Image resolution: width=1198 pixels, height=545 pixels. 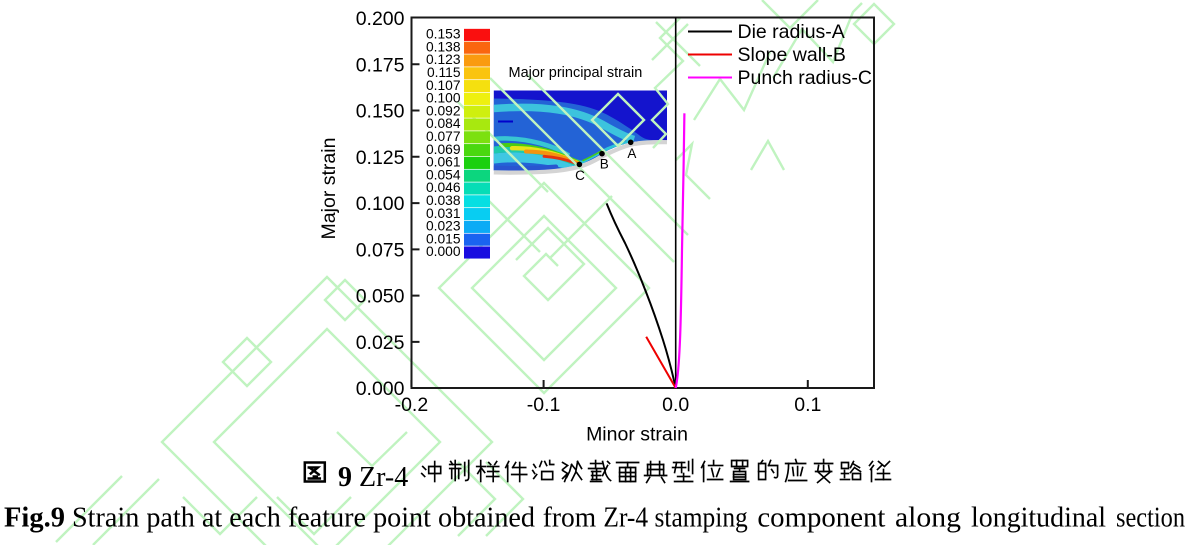 I want to click on svg-text: Minor strain, so click(x=637, y=435).